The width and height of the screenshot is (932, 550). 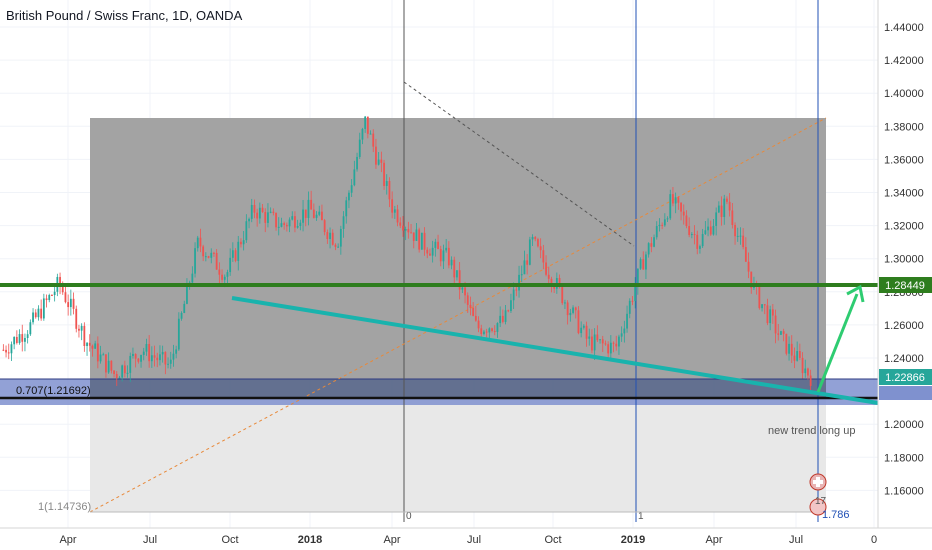 I want to click on long-arrow-shaft, so click(x=837, y=343).